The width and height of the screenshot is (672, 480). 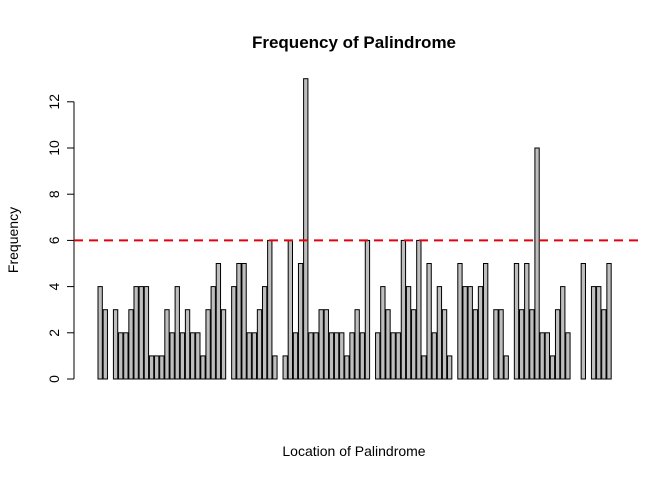 What do you see at coordinates (54, 194) in the screenshot?
I see `y-tick-label: 8` at bounding box center [54, 194].